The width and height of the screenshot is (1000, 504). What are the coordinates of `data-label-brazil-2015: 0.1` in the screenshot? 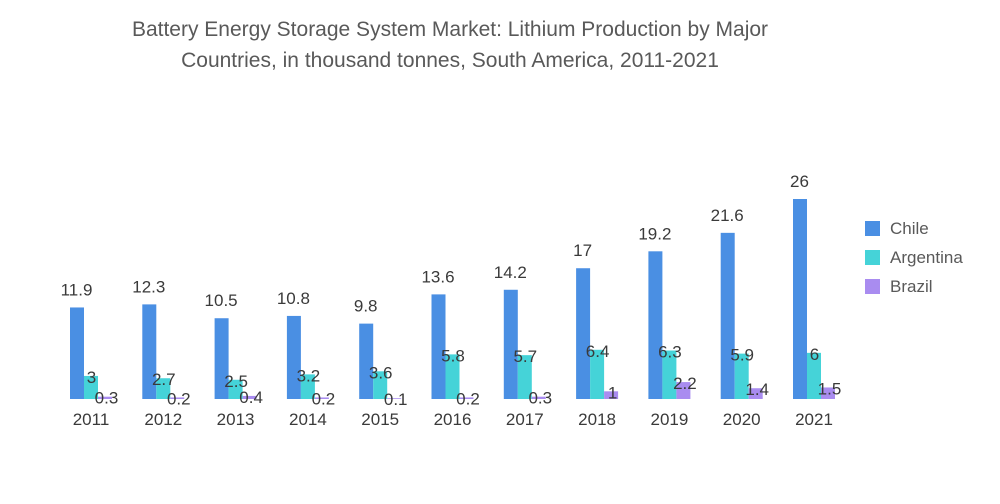 It's located at (396, 399).